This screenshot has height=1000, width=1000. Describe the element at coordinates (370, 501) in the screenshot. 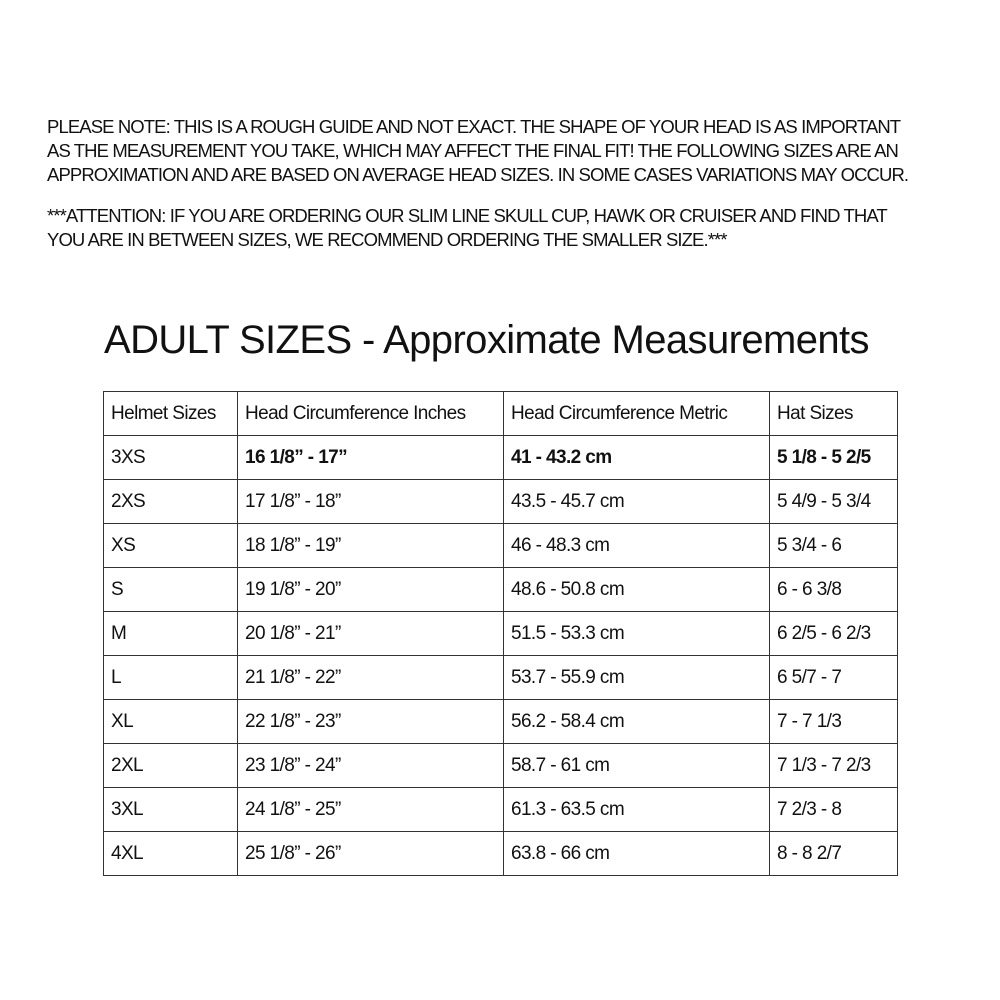

I see `inches-cell: 17 1/8” - 18”` at that location.